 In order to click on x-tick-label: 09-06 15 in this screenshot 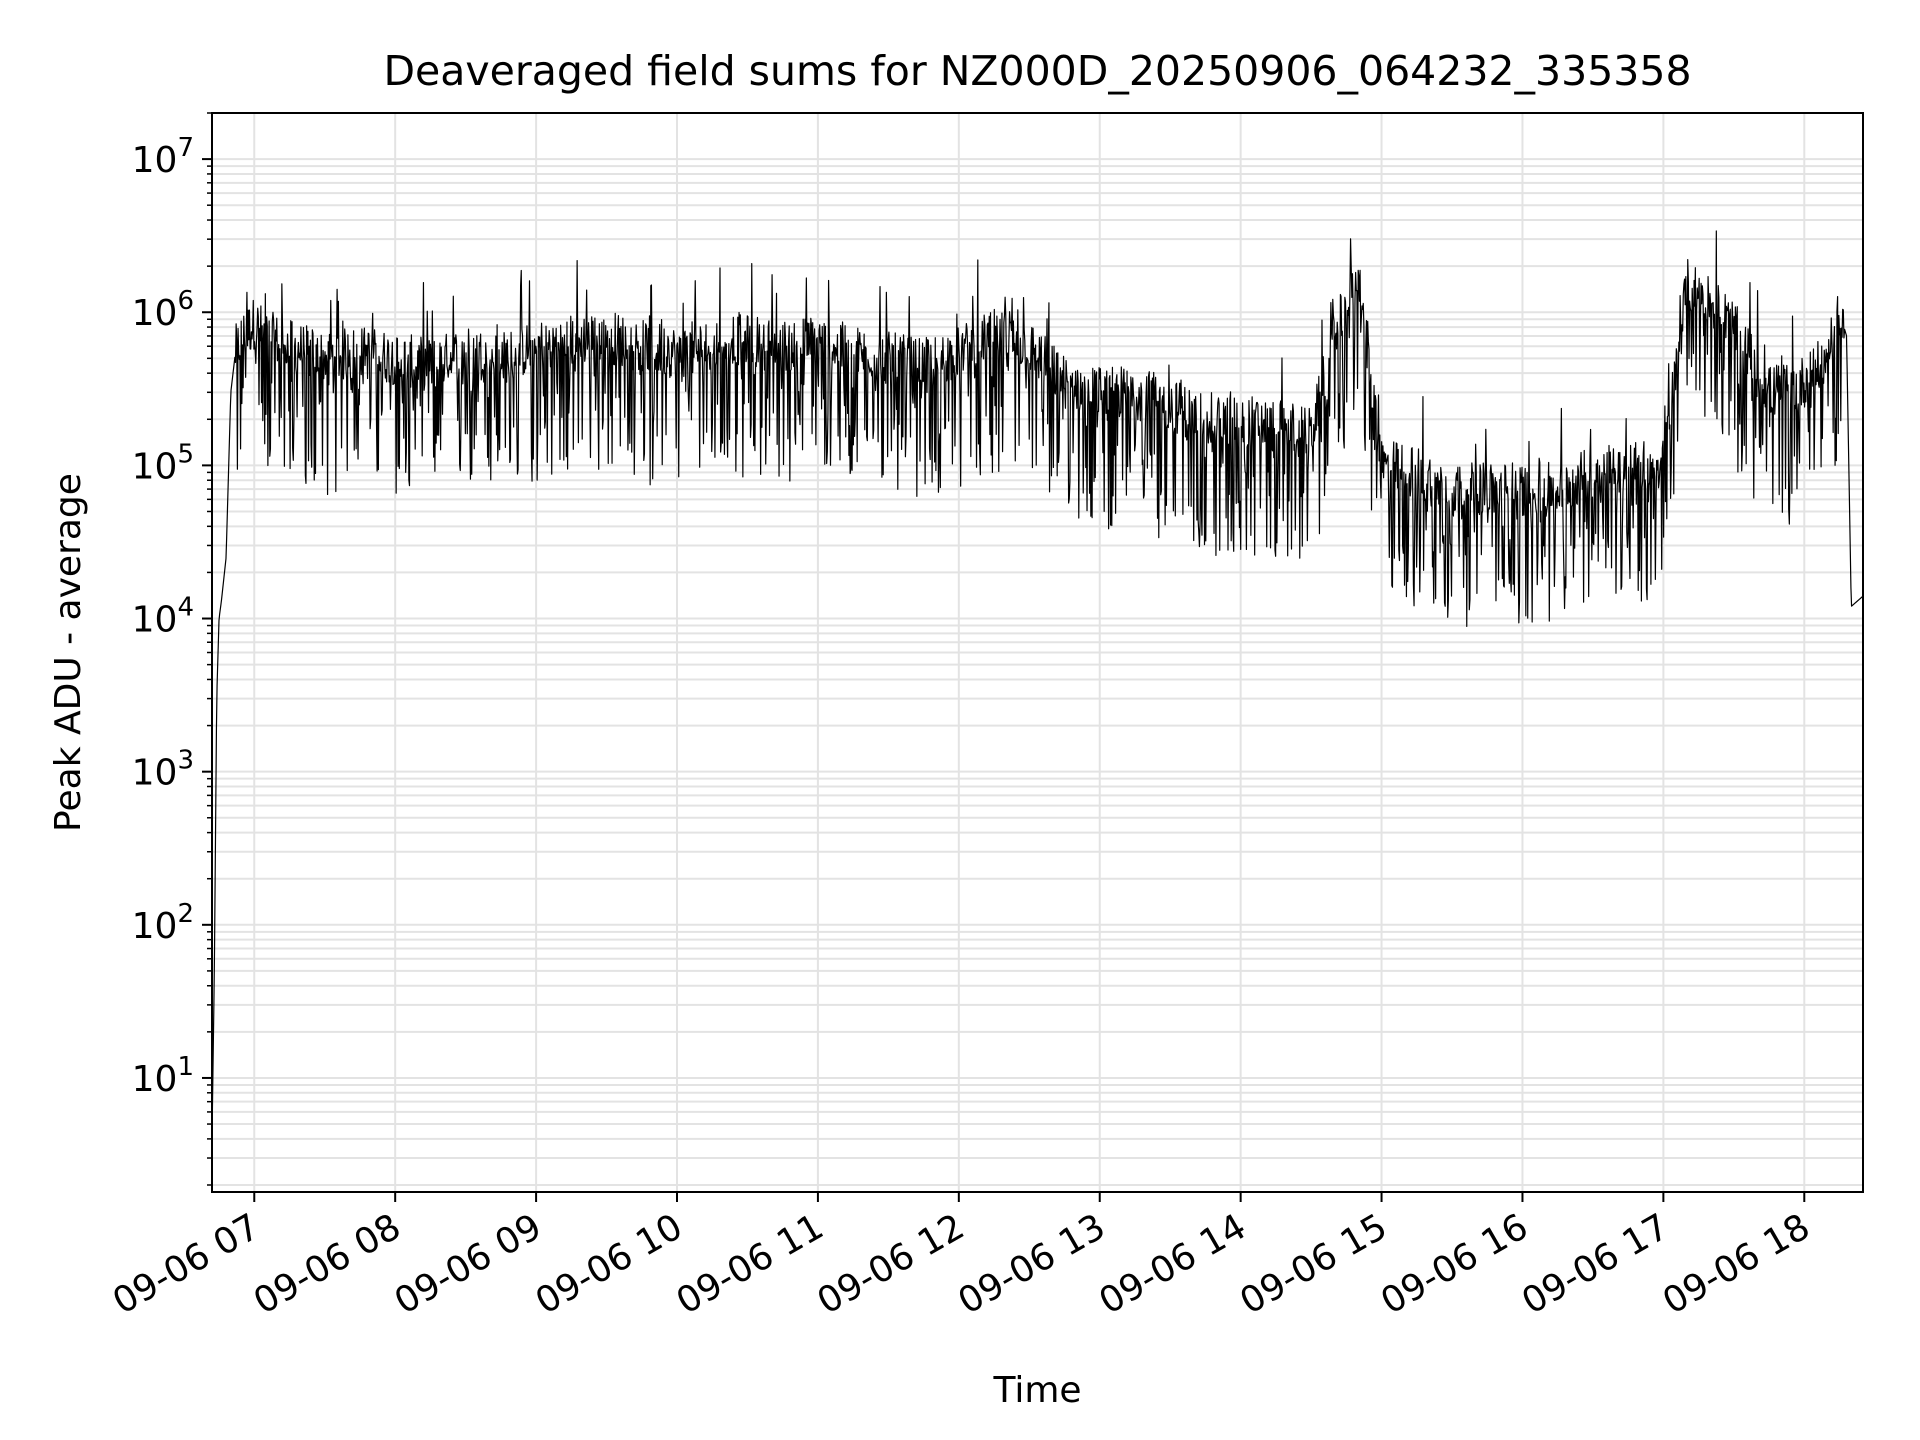, I will do `click(1313, 1264)`.